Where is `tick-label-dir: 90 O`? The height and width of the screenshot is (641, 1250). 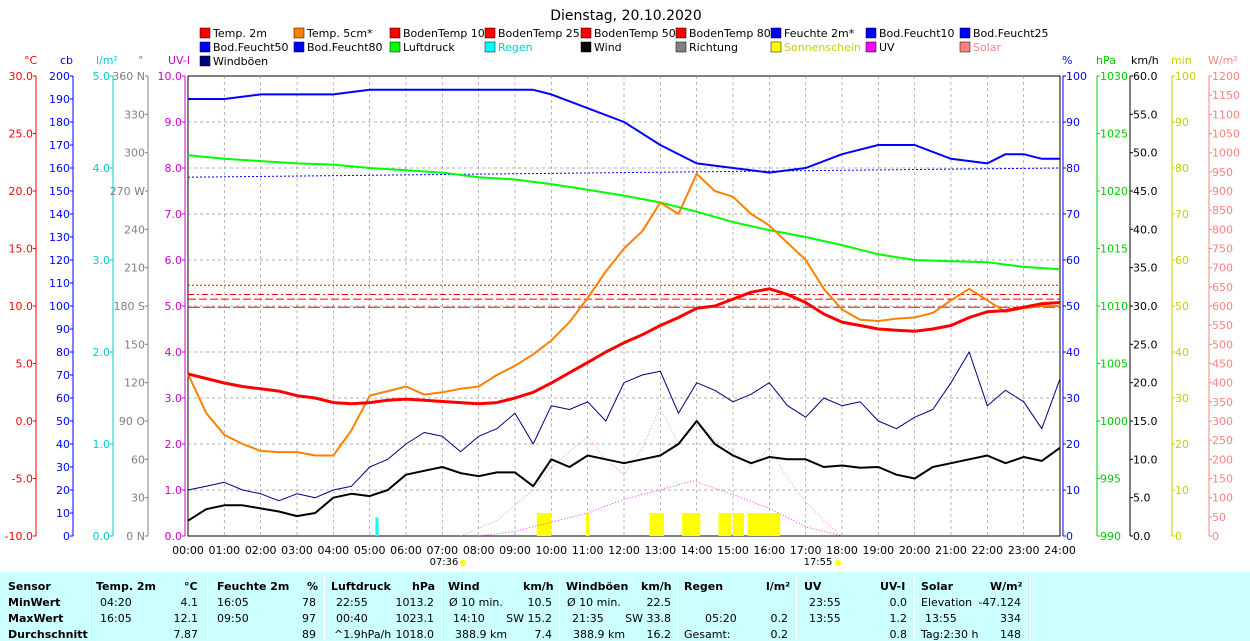 tick-label-dir: 90 O is located at coordinates (132, 421).